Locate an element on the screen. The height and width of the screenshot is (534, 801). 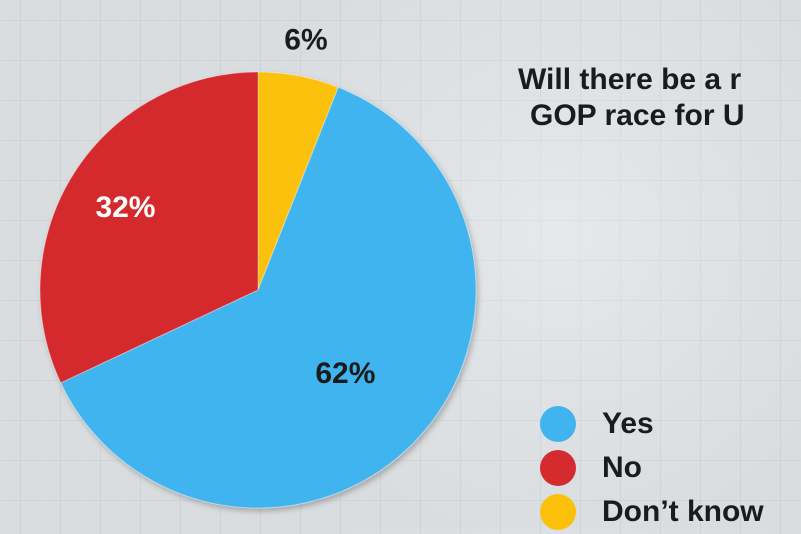
data-label-yes: 62% is located at coordinates (345, 373).